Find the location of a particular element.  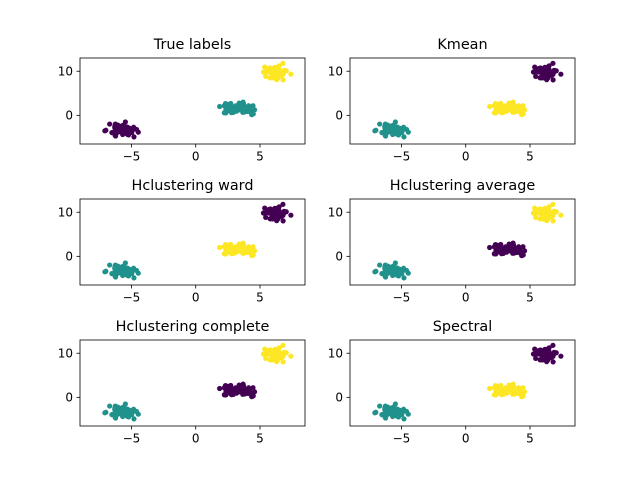

panel-spectral: Spectral −5 0 5 0 10 is located at coordinates (452, 382).